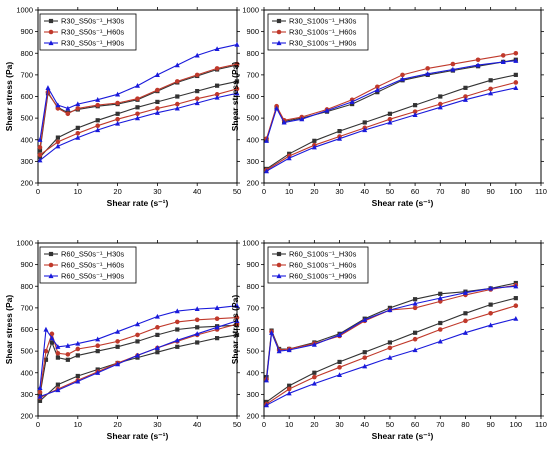 The height and width of the screenshot is (449, 550). What do you see at coordinates (541, 424) in the screenshot?
I see `x-tick-label: 110` at bounding box center [541, 424].